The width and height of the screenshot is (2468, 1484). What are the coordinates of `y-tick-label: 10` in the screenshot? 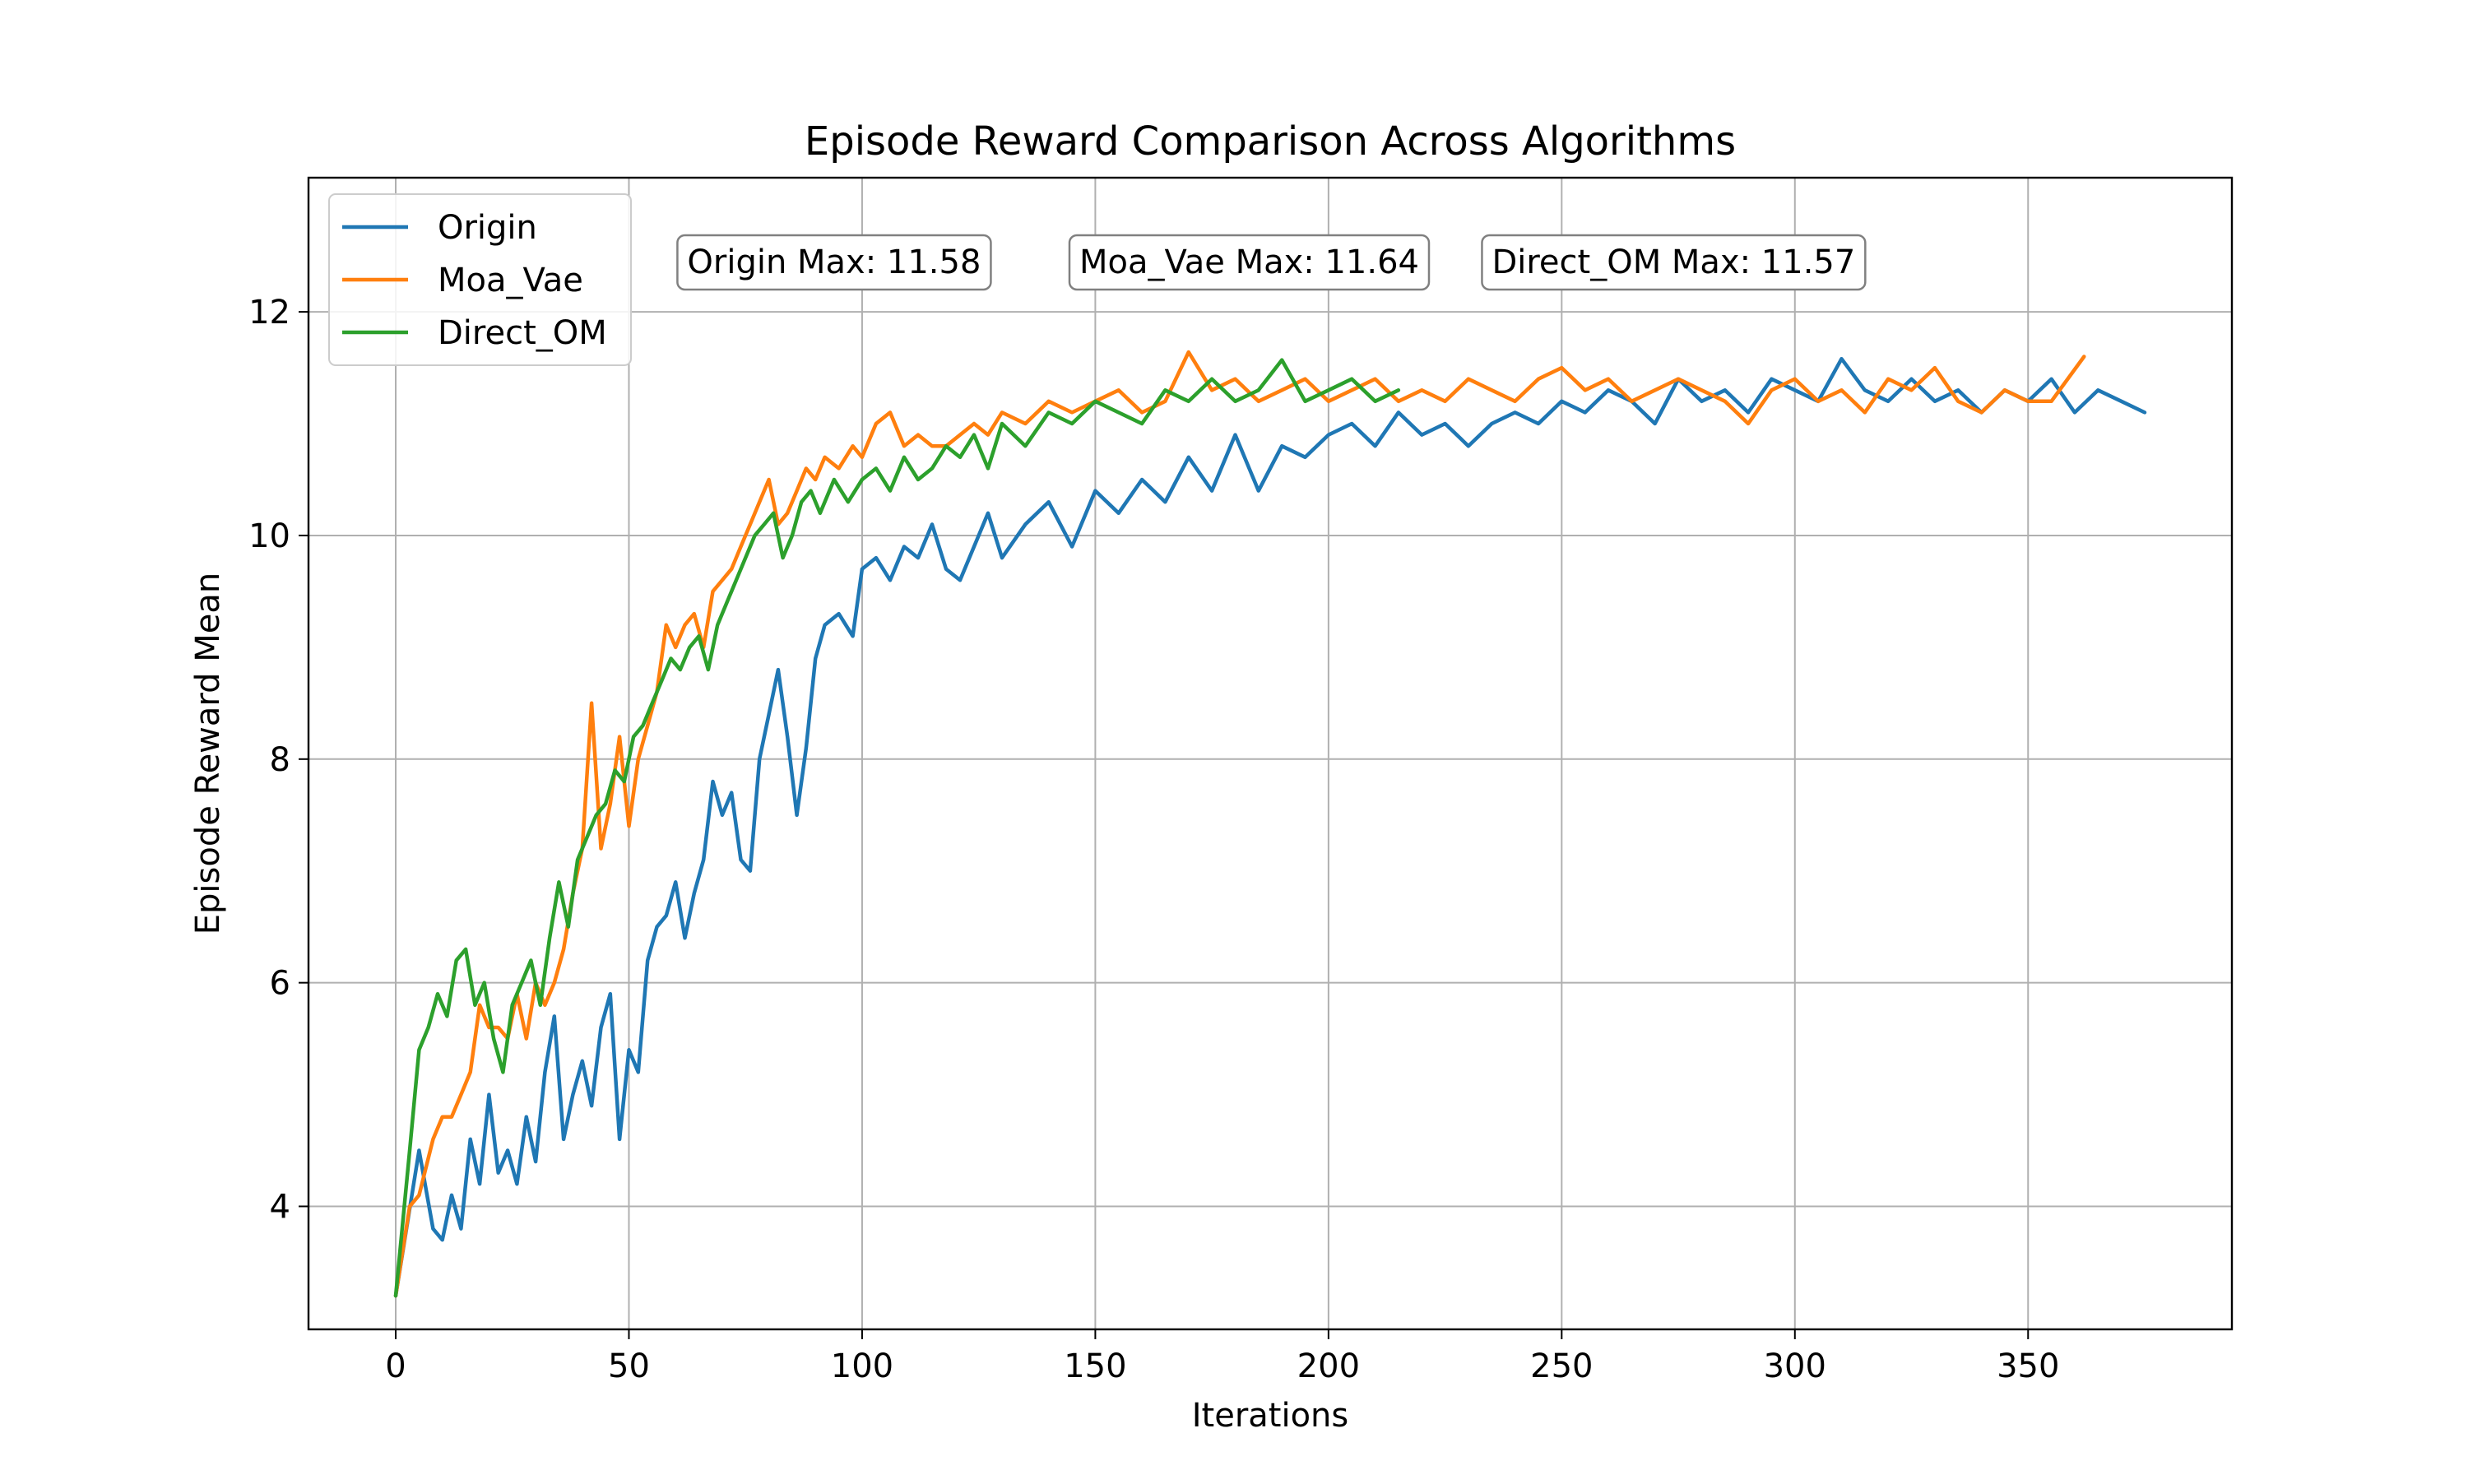 It's located at (269, 536).